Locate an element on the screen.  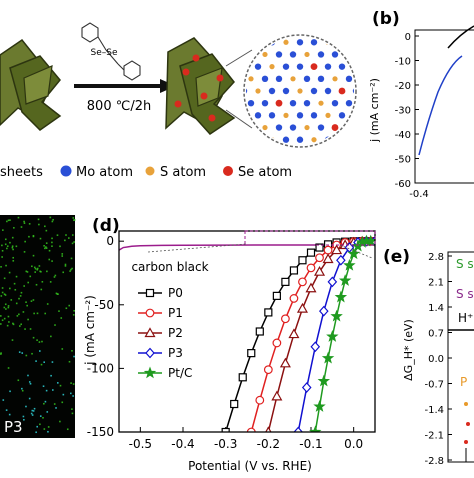
panel-e-tick-label: -2.1 is located at coordinates (434, 436).